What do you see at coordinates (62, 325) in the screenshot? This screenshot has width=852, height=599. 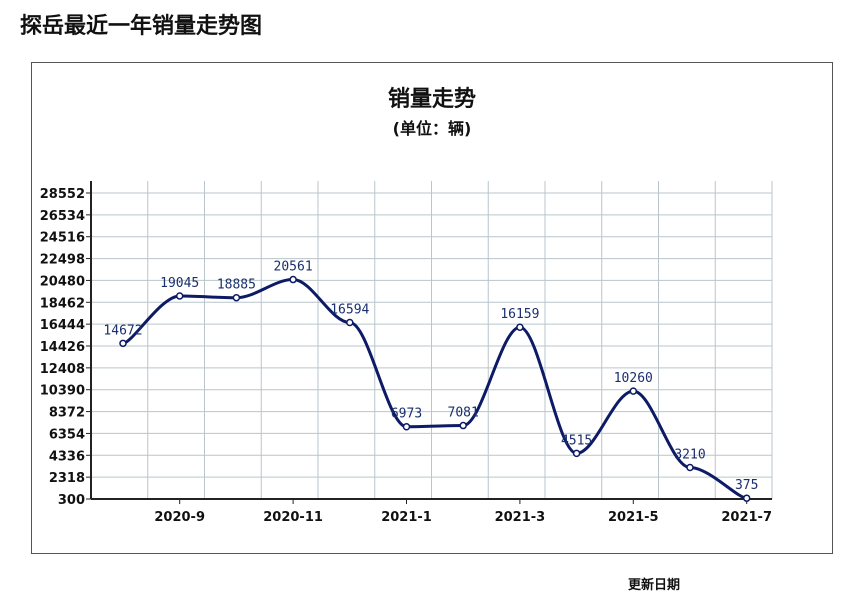 I see `y-tick-label: 16444` at bounding box center [62, 325].